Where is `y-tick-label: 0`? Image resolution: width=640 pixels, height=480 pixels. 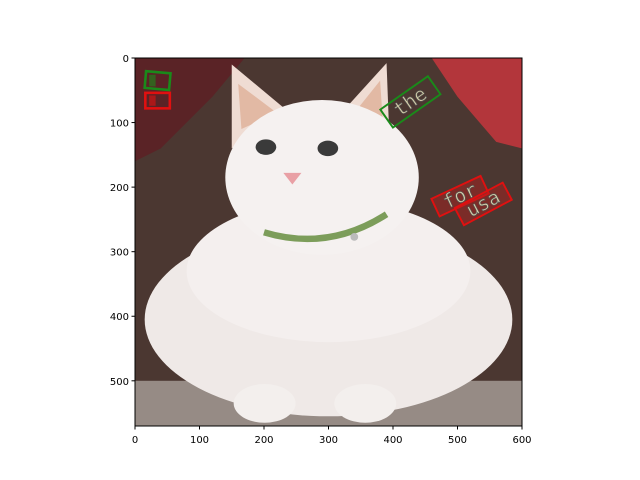 y-tick-label: 0 is located at coordinates (126, 59).